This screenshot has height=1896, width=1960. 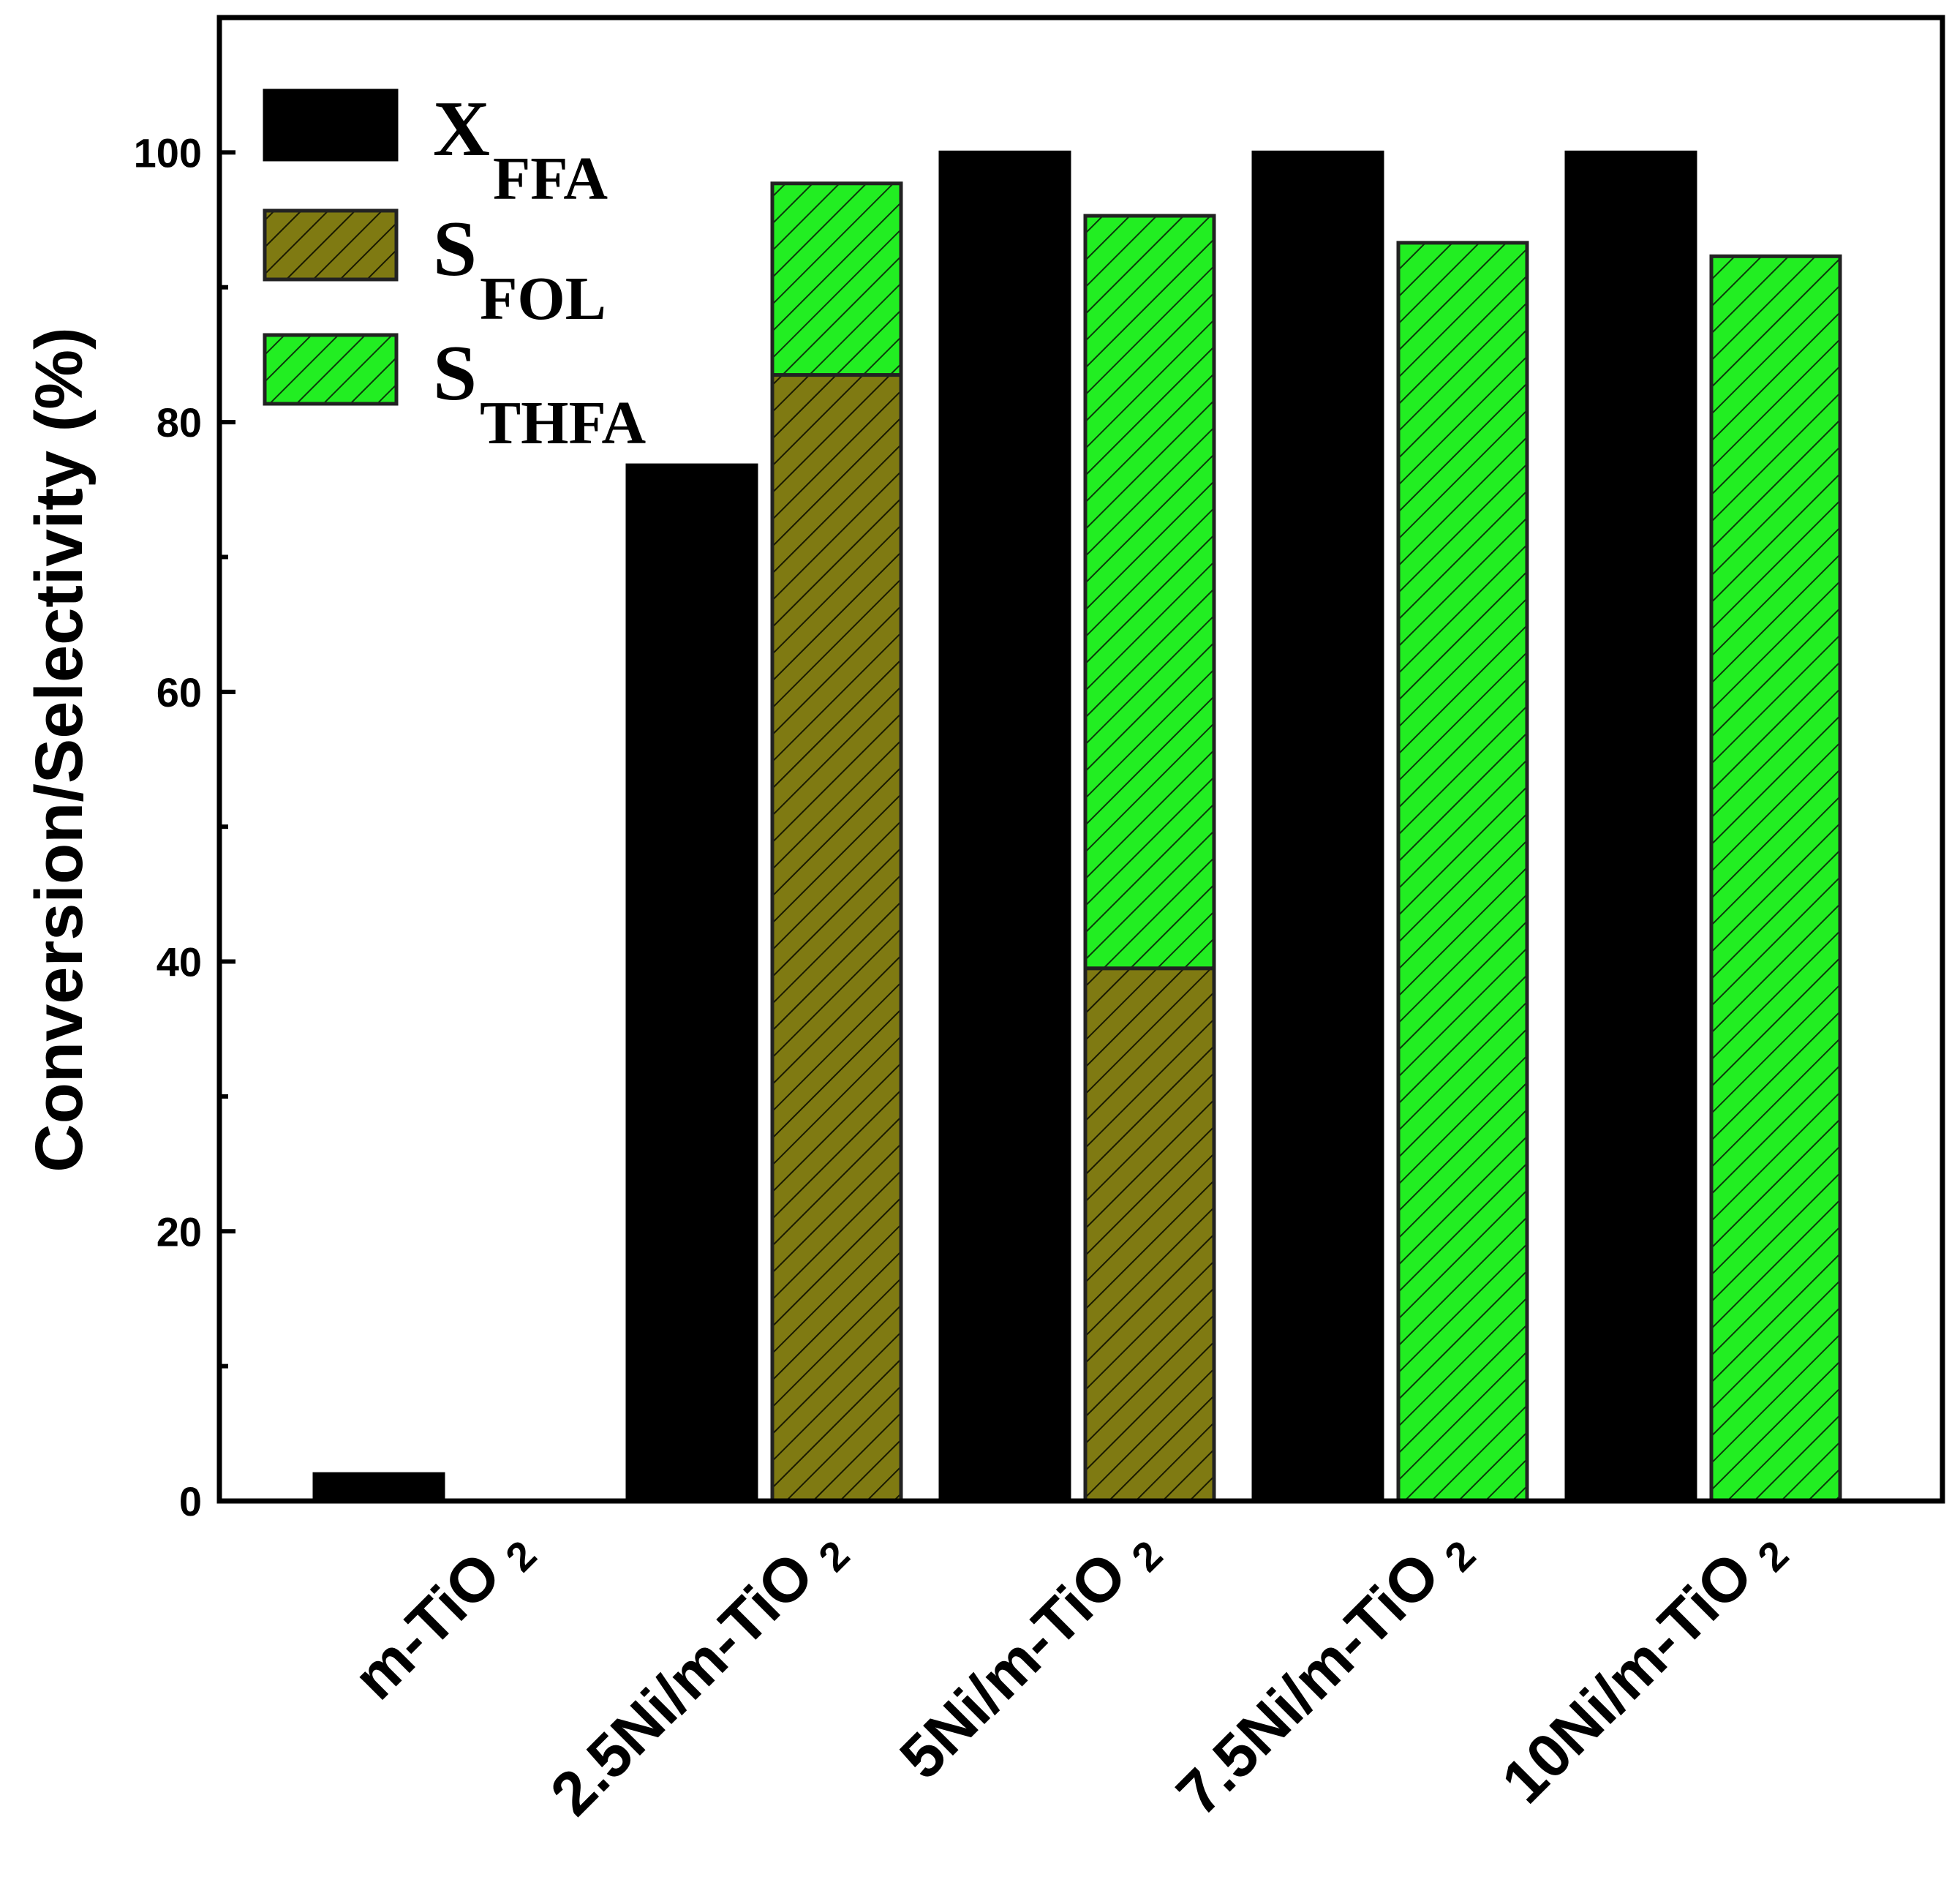 What do you see at coordinates (179, 422) in the screenshot?
I see `y-tick-label: 80` at bounding box center [179, 422].